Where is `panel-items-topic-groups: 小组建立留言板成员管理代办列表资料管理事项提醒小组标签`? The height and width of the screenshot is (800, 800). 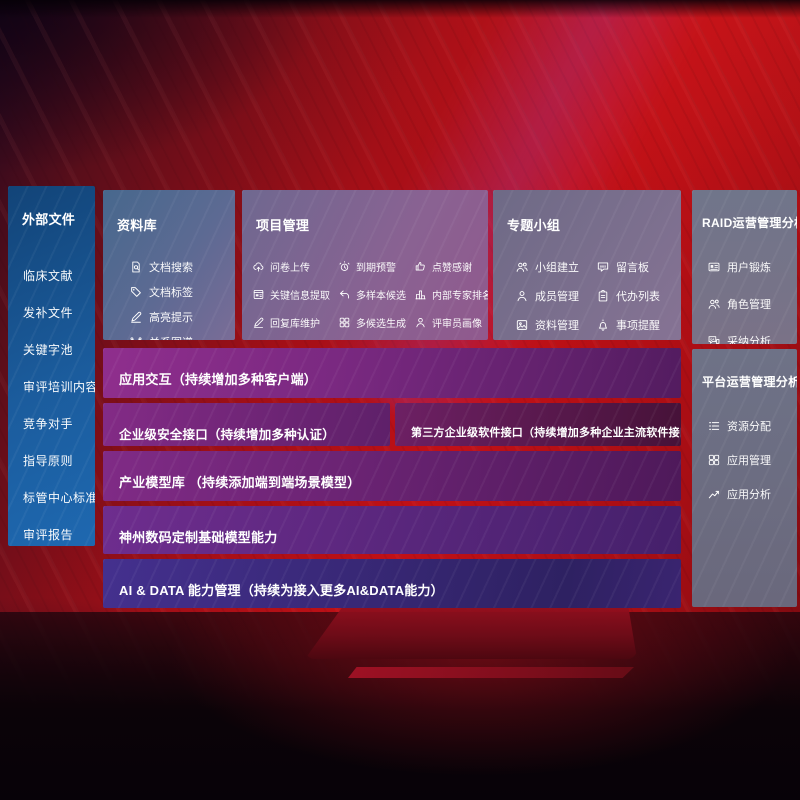
panel-items-topic-groups: 小组建立留言板成员管理代办列表资料管理事项提醒小组标签 is located at coordinates (587, 293).